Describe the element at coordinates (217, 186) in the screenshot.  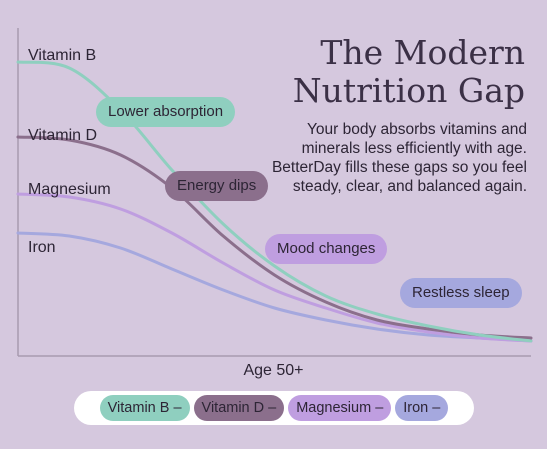
I see `annotation-energy-dips: Energy dips` at that location.